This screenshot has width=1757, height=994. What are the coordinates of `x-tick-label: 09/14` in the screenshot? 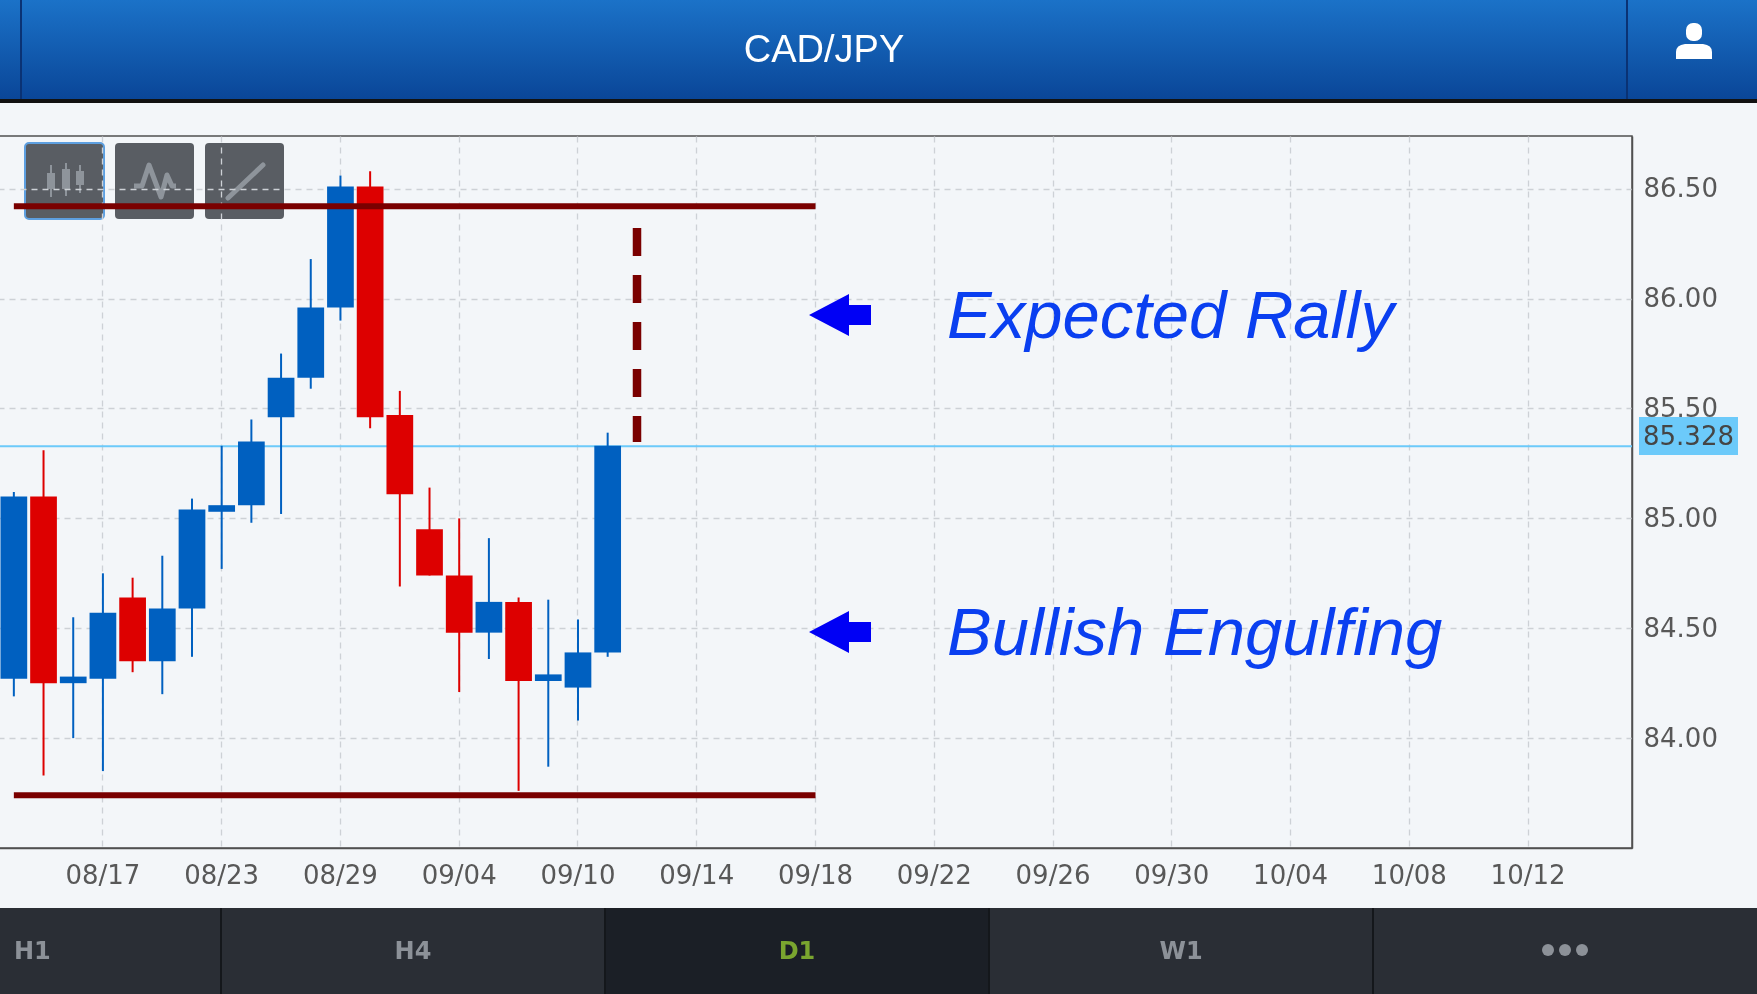 It's located at (697, 874).